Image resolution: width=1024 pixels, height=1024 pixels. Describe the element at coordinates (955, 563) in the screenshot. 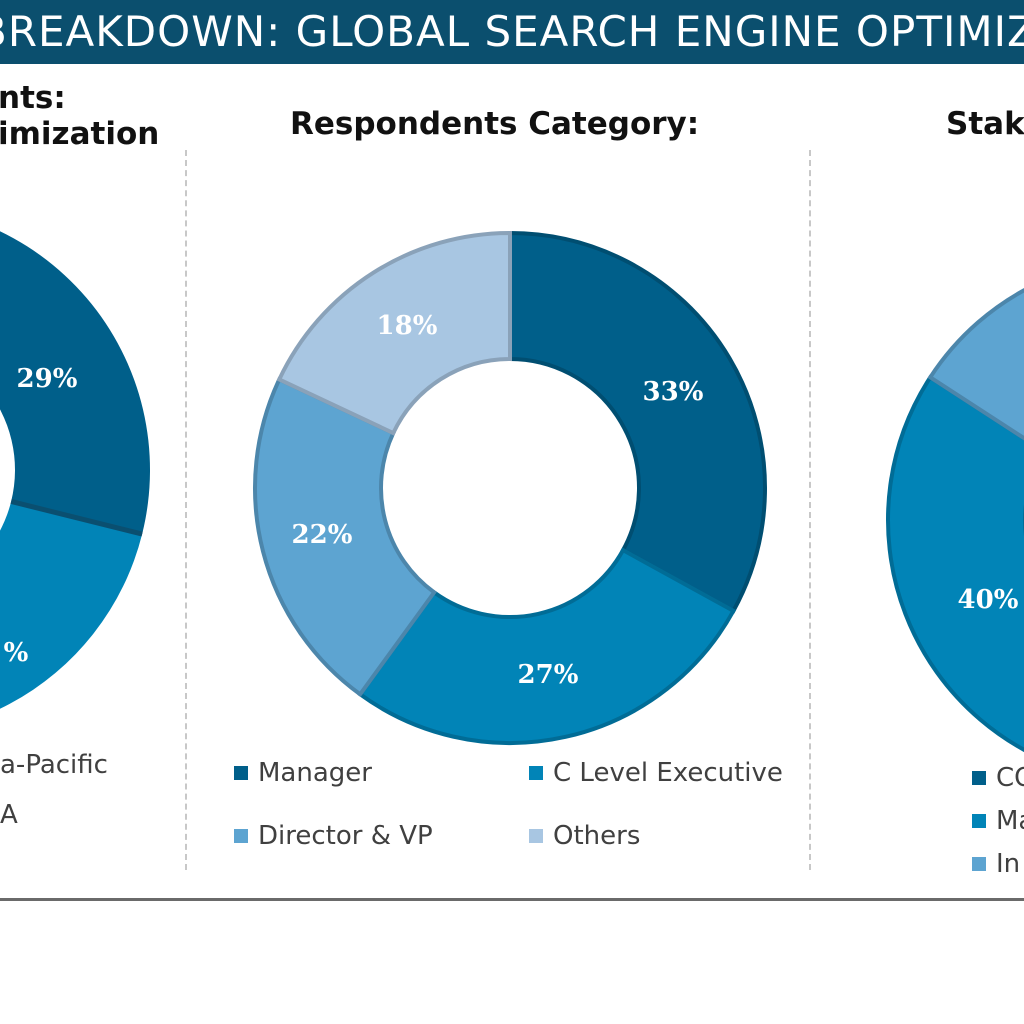

I see `right-donut-slice-ma` at that location.